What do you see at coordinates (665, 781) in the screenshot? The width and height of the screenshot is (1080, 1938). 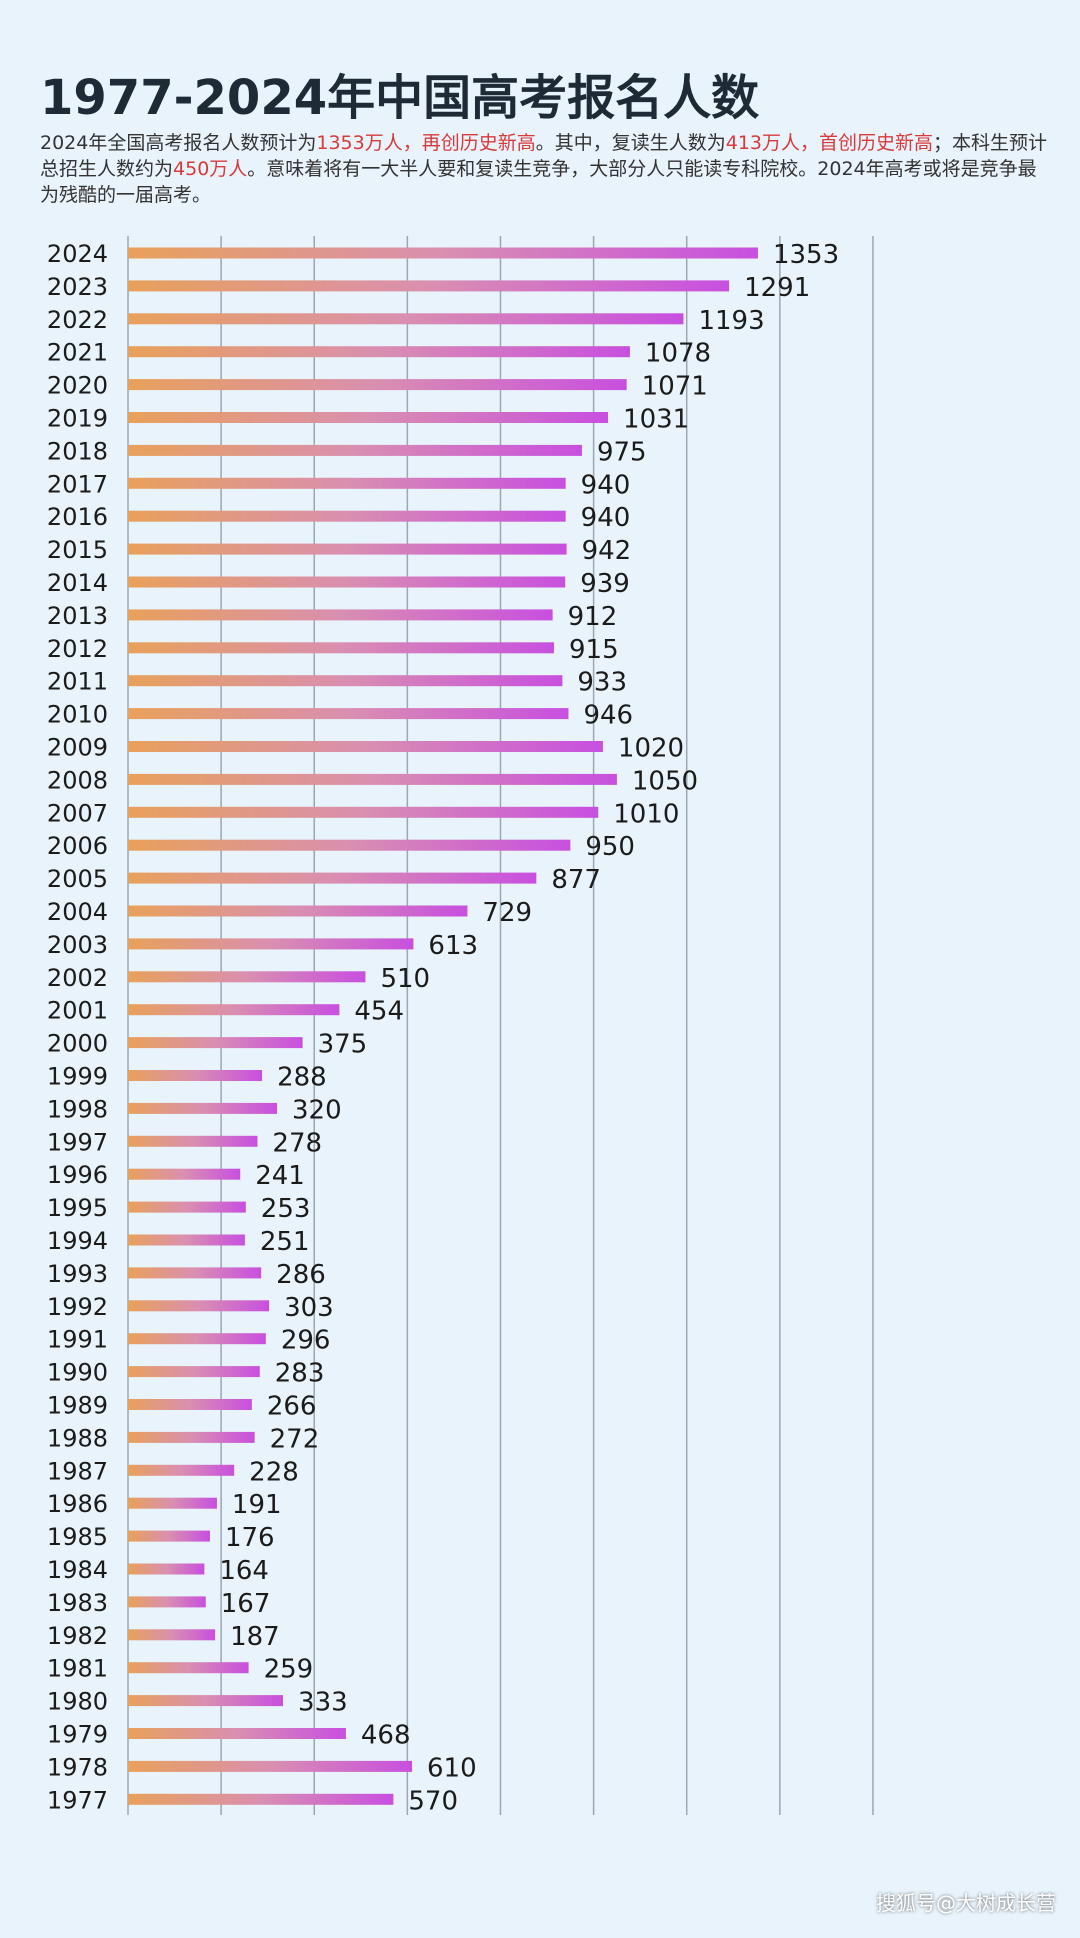 I see `value-label: 1050` at bounding box center [665, 781].